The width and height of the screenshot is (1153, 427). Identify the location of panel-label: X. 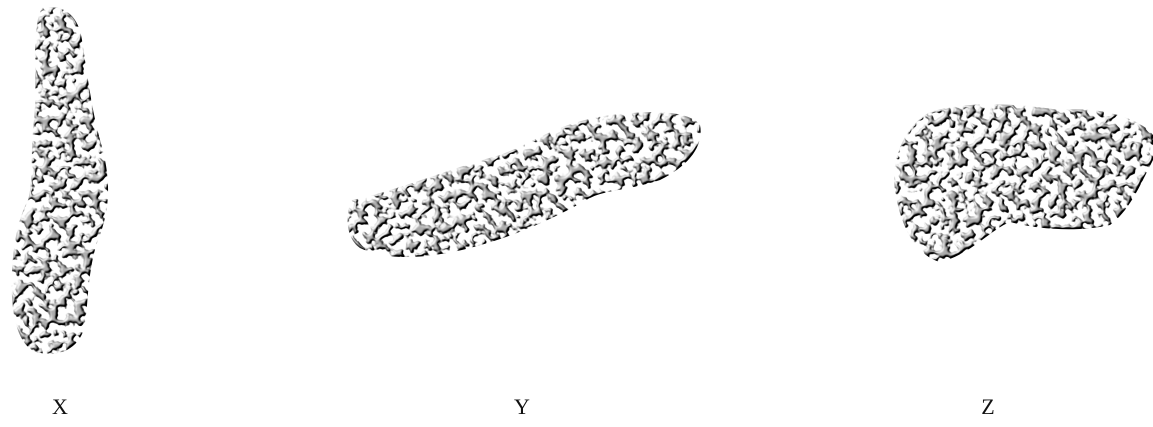
(60, 406).